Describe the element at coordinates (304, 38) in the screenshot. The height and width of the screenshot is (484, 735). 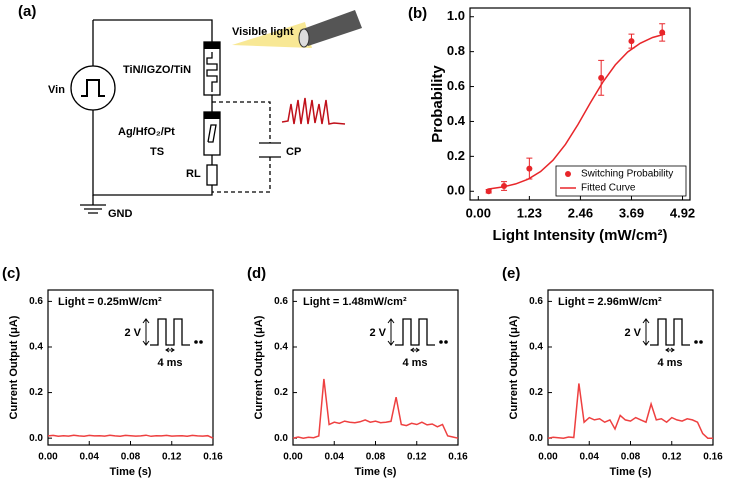
I see `flashlight-lens` at that location.